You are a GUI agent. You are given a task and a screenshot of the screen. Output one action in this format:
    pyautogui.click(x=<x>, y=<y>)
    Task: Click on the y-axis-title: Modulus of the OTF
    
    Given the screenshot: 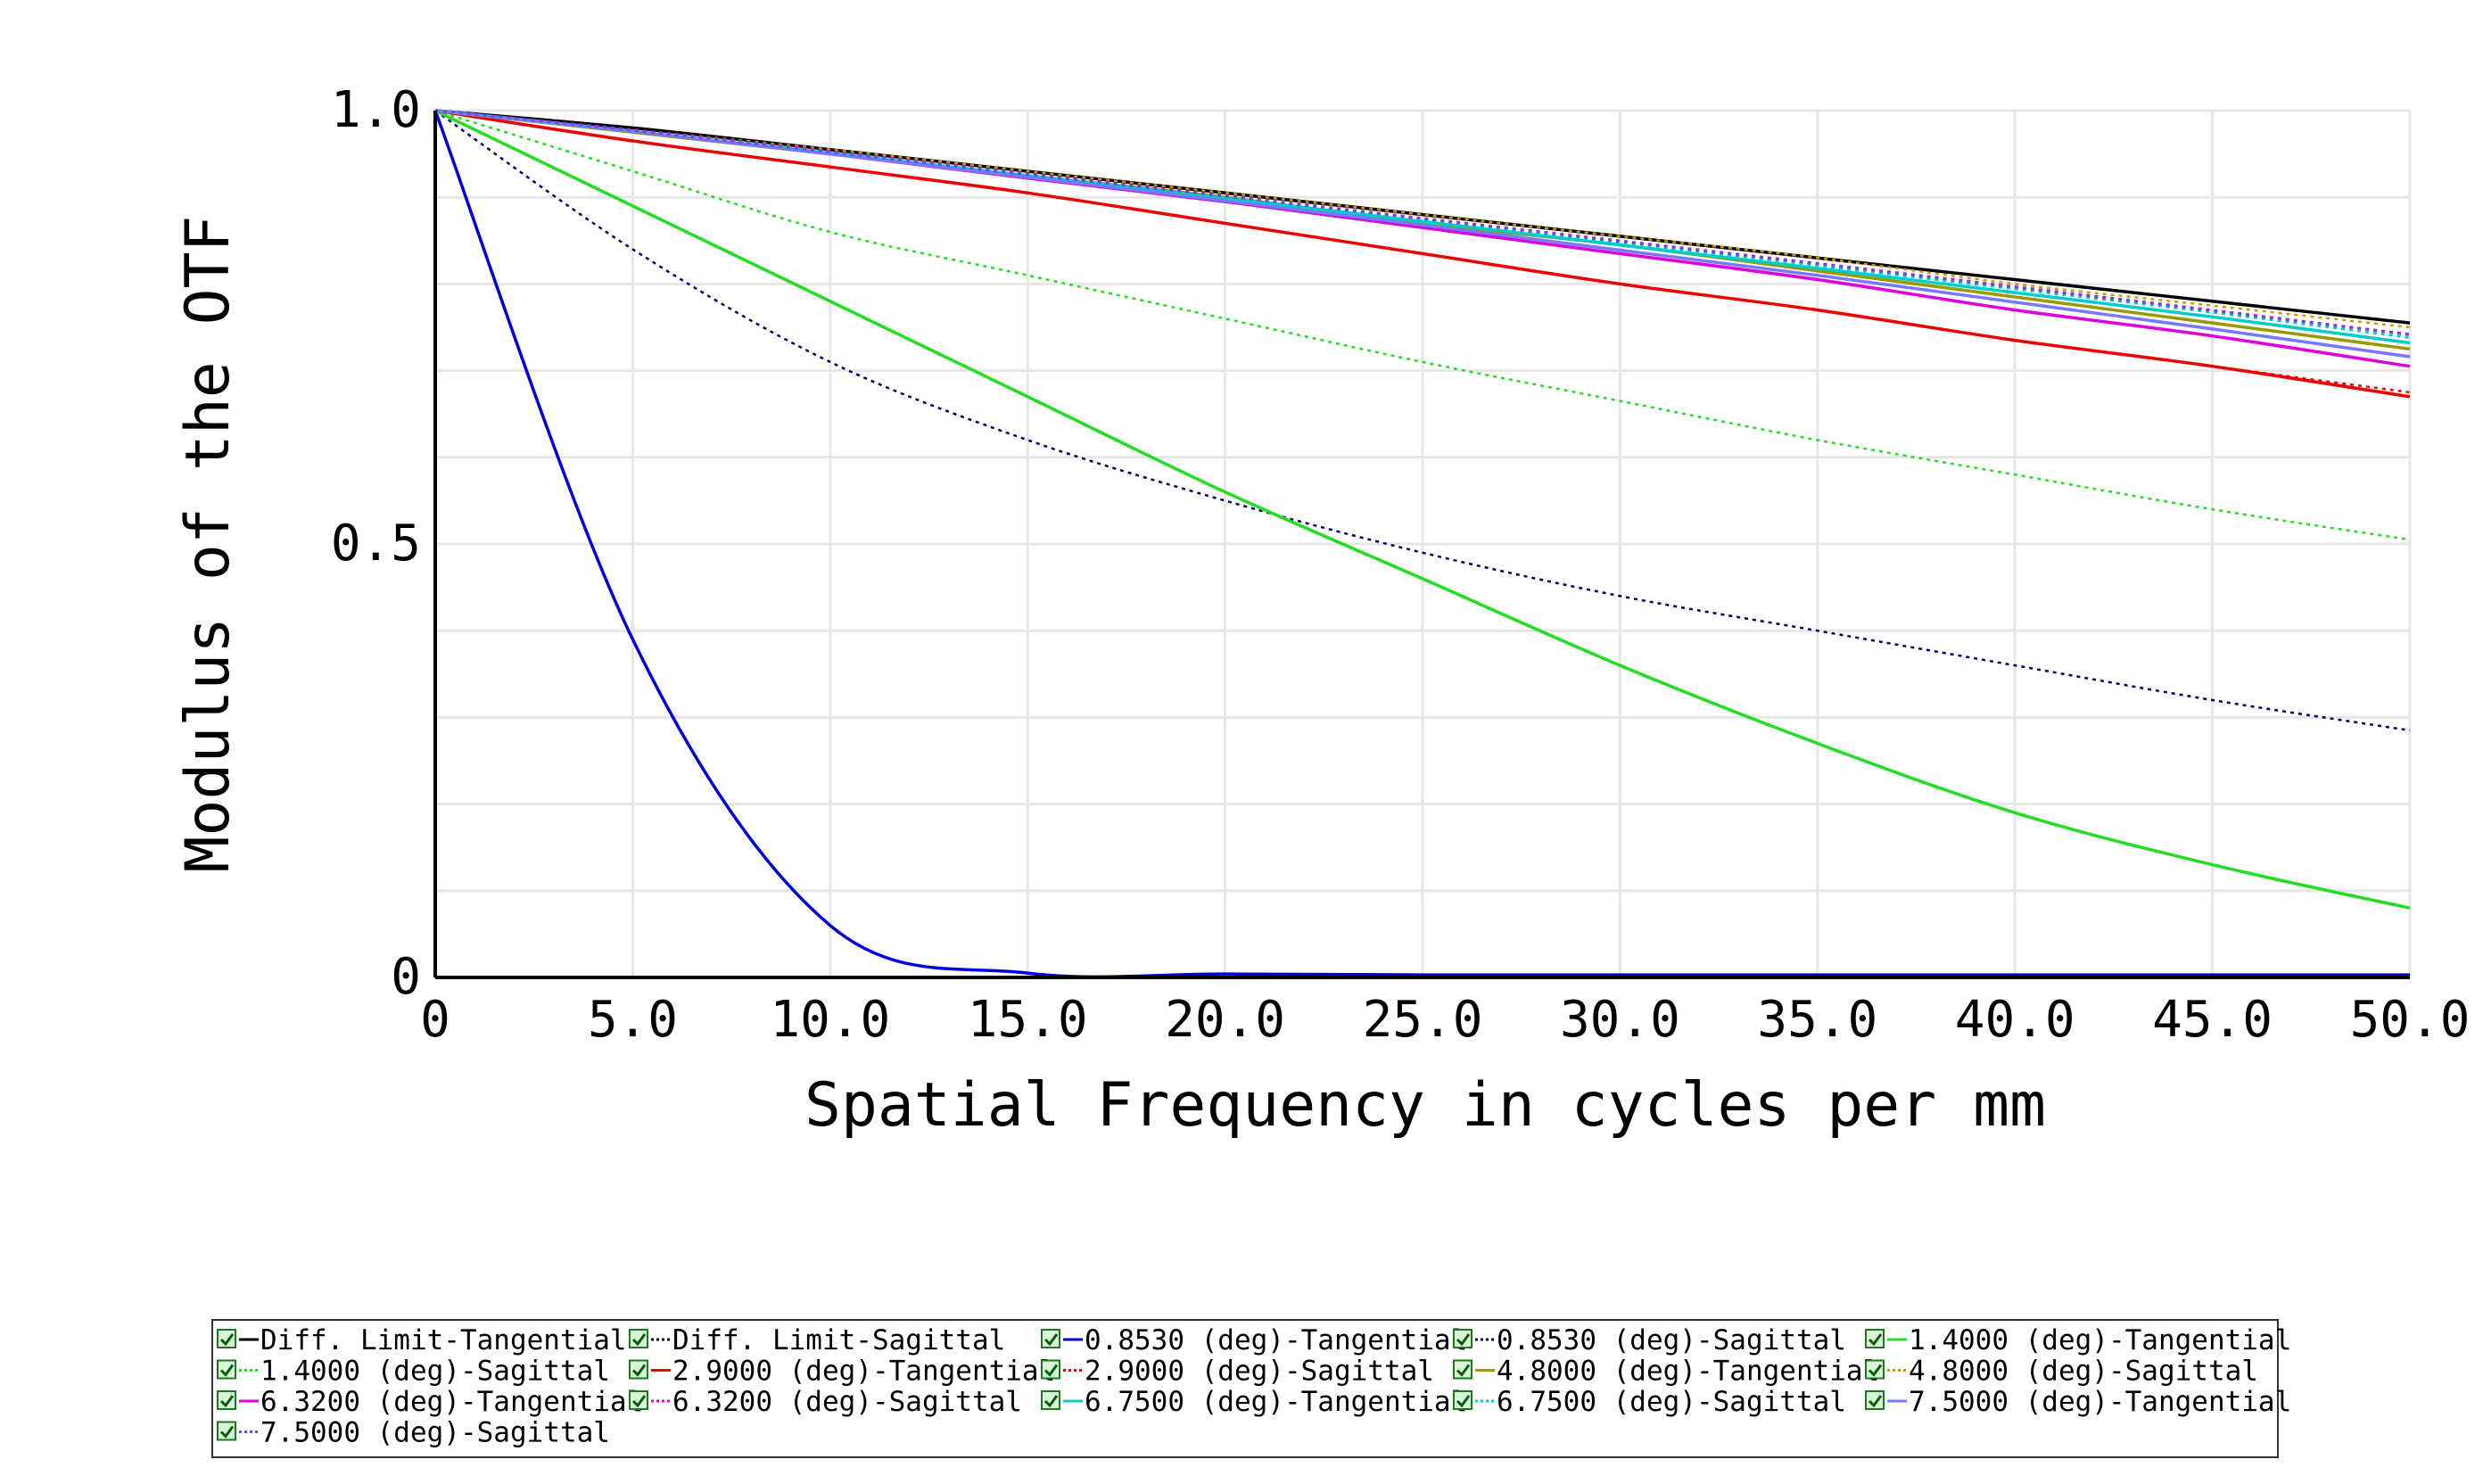 What is the action you would take?
    pyautogui.click(x=208, y=544)
    